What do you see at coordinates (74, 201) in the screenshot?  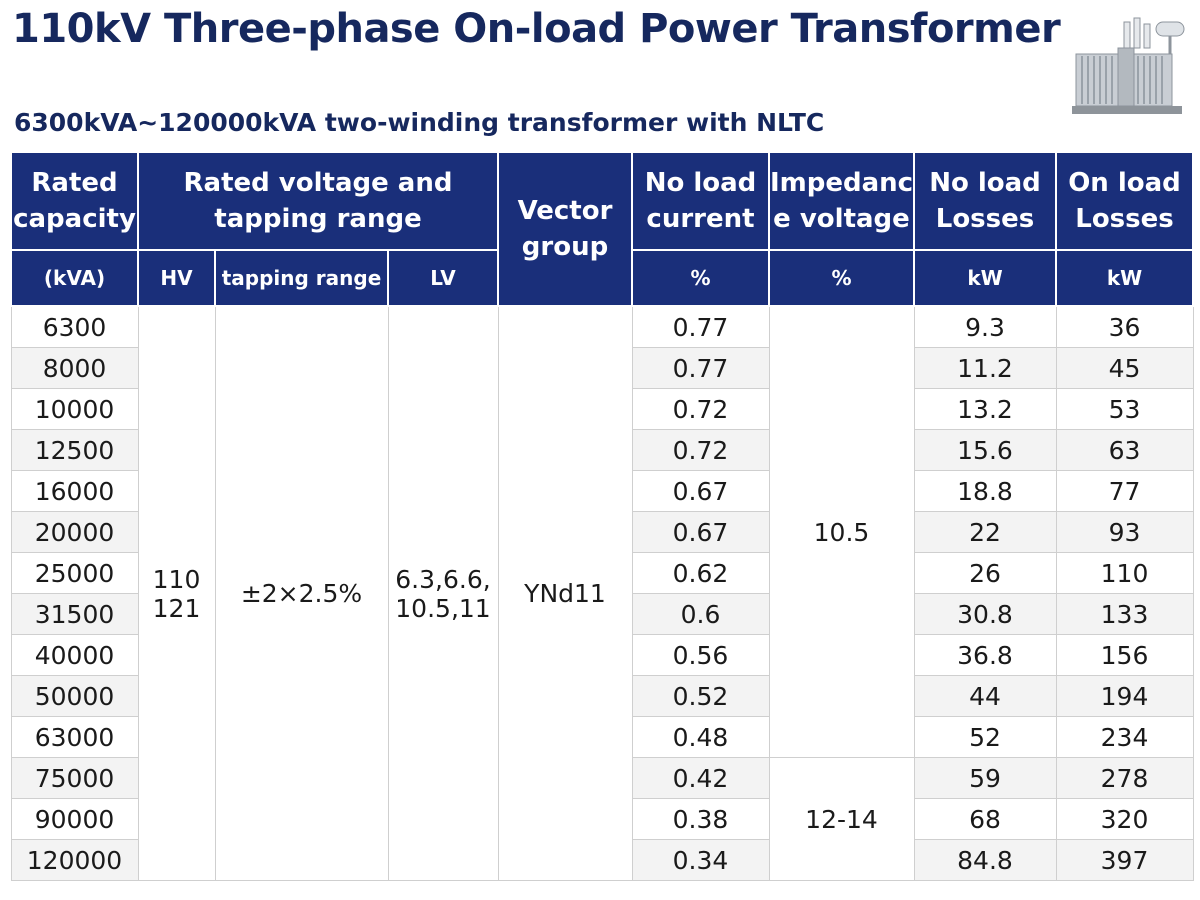 I see `header-rated-capacity: Rated capacity` at bounding box center [74, 201].